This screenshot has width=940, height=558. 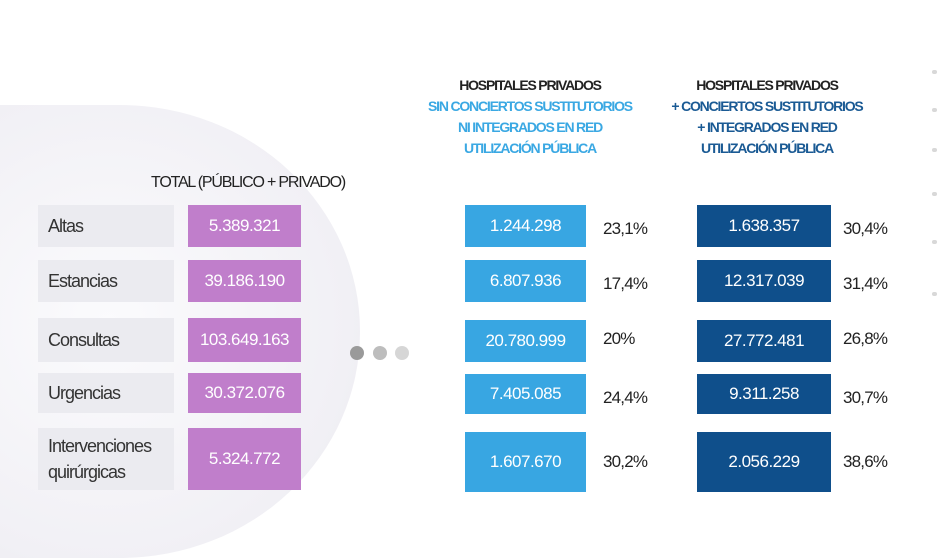 What do you see at coordinates (106, 459) in the screenshot?
I see `row-label-intervenciones: Intervenciones quirúrgicas` at bounding box center [106, 459].